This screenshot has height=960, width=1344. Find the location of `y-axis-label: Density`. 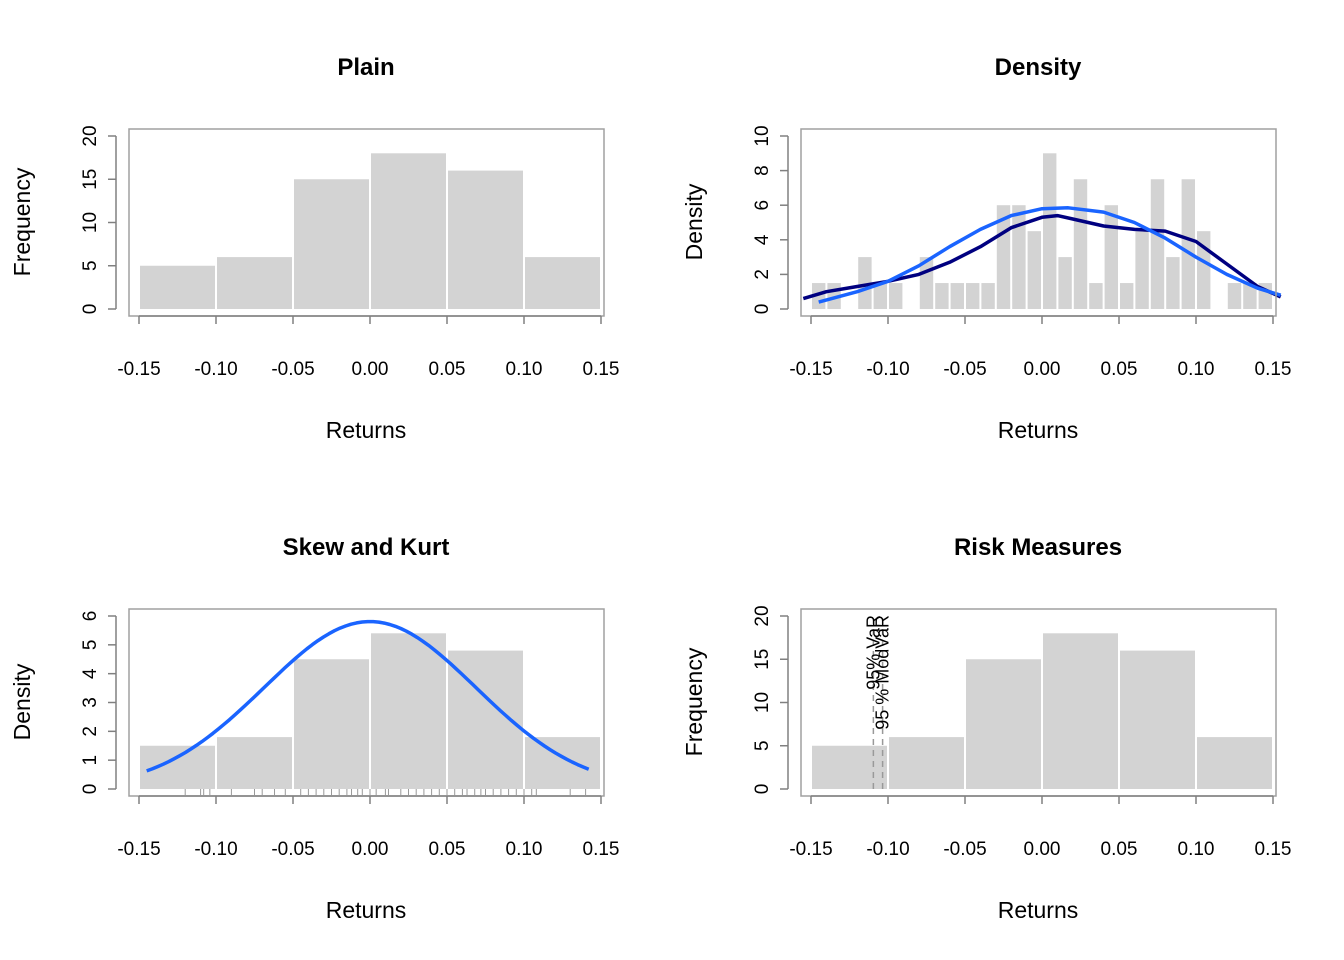

y-axis-label: Density is located at coordinates (694, 221).